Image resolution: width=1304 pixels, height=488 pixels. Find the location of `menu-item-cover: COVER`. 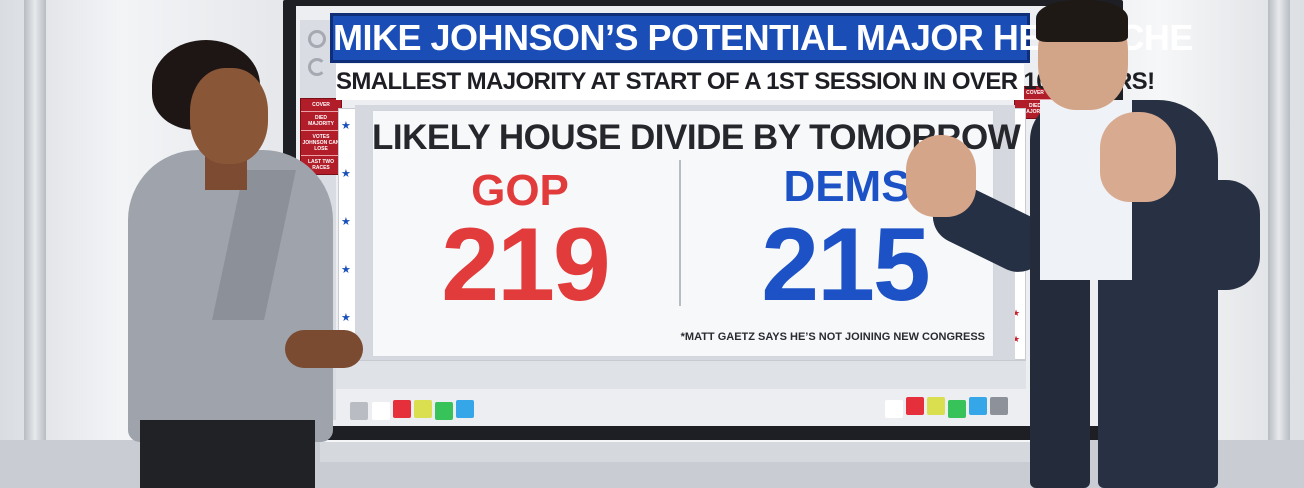

menu-item-cover: COVER is located at coordinates (321, 105).